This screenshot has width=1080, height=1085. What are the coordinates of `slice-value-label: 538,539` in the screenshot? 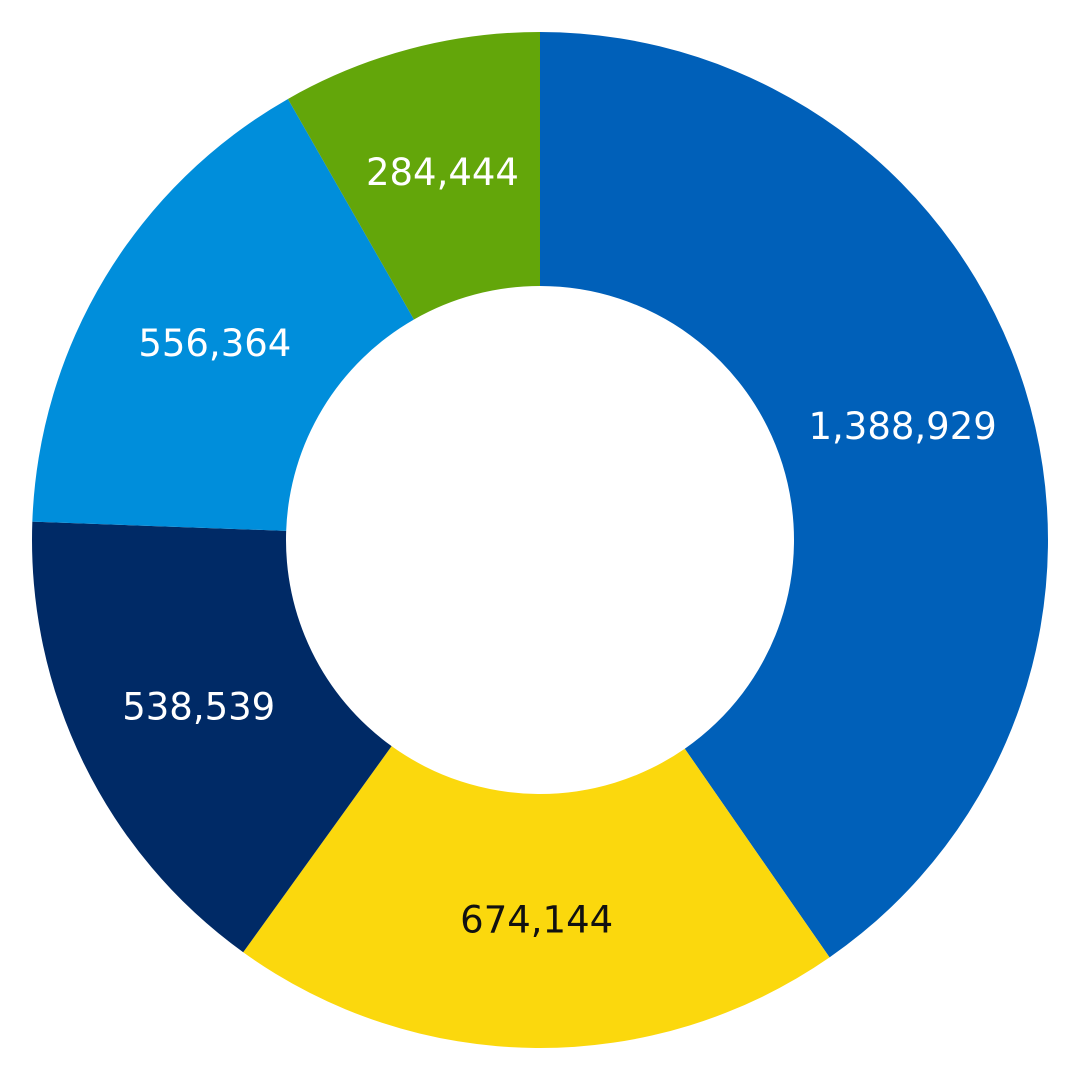 It's located at (198, 707).